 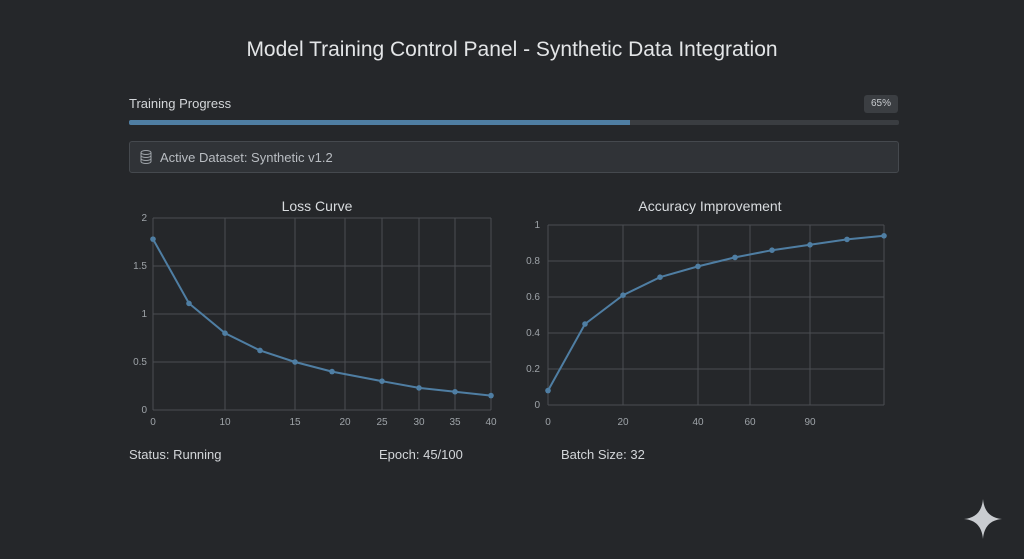 I want to click on loss-chart-title: Loss Curve, so click(x=317, y=206).